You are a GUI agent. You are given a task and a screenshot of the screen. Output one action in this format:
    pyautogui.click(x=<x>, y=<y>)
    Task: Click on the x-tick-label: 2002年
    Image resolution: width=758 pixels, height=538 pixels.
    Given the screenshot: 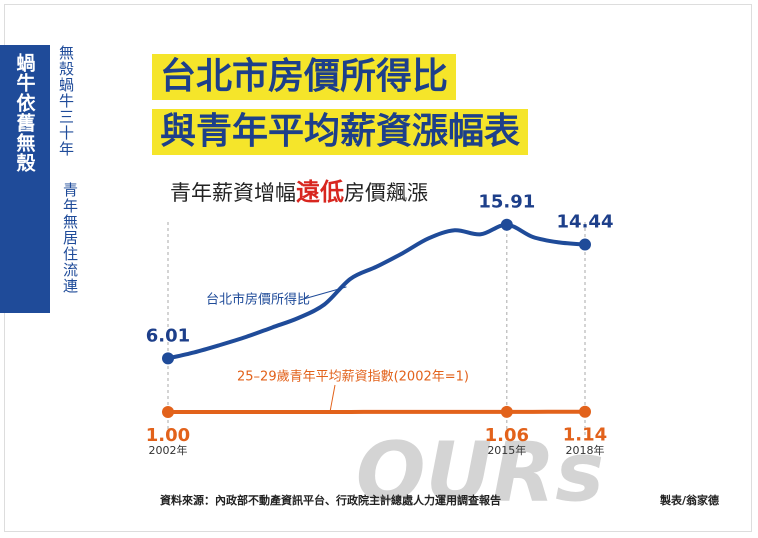 What is the action you would take?
    pyautogui.click(x=168, y=450)
    